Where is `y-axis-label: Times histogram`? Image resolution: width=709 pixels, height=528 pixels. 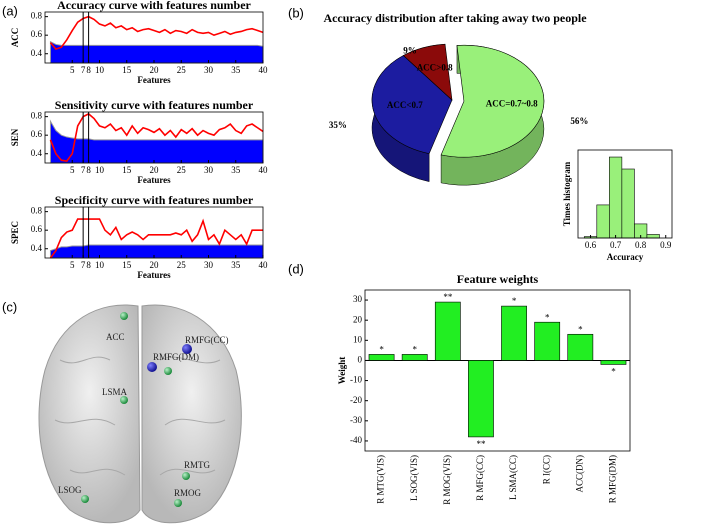
y-axis-label: Times histogram is located at coordinates (567, 193).